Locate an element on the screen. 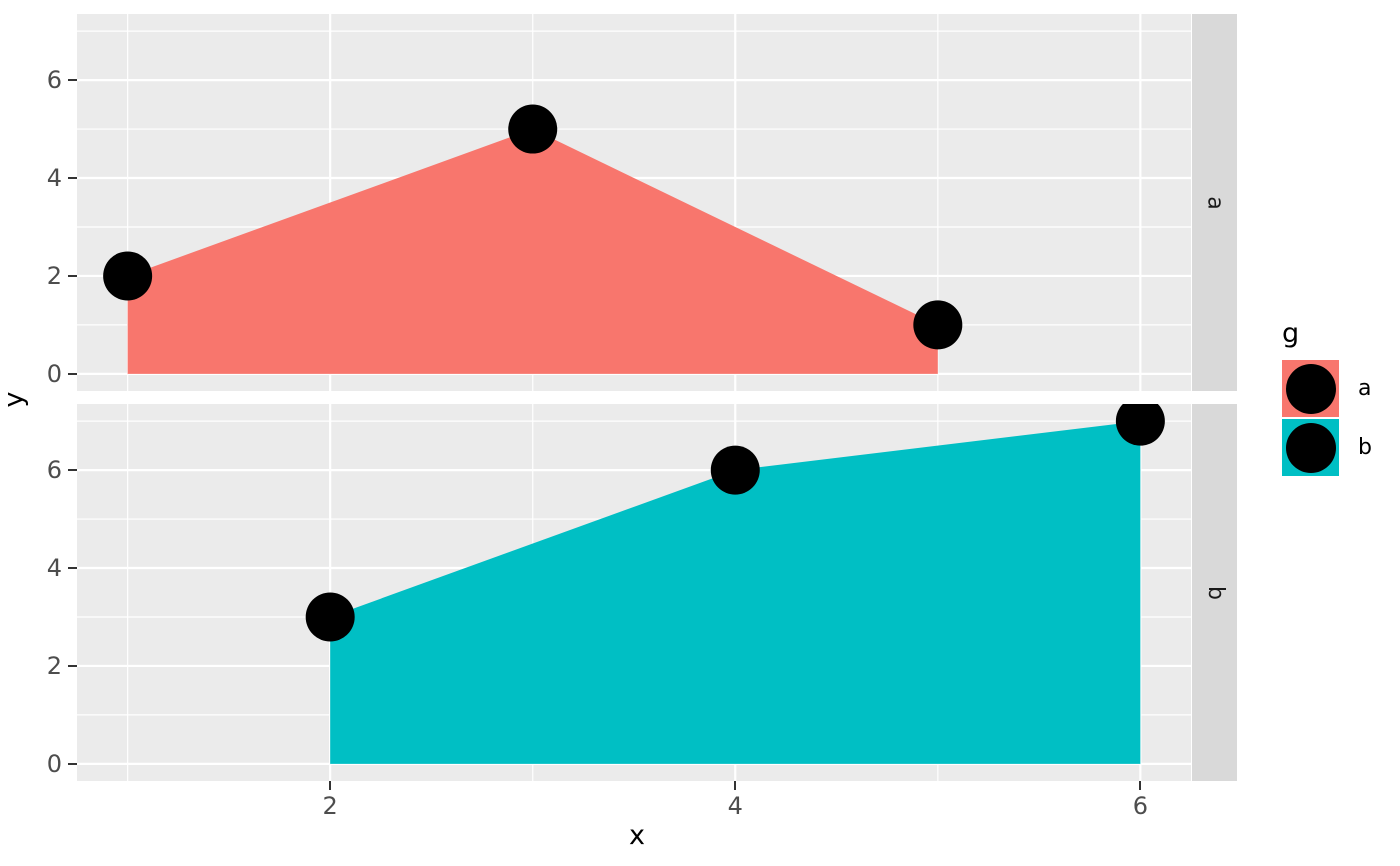 This screenshot has height=866, width=1400. legend-key-a is located at coordinates (1310, 388).